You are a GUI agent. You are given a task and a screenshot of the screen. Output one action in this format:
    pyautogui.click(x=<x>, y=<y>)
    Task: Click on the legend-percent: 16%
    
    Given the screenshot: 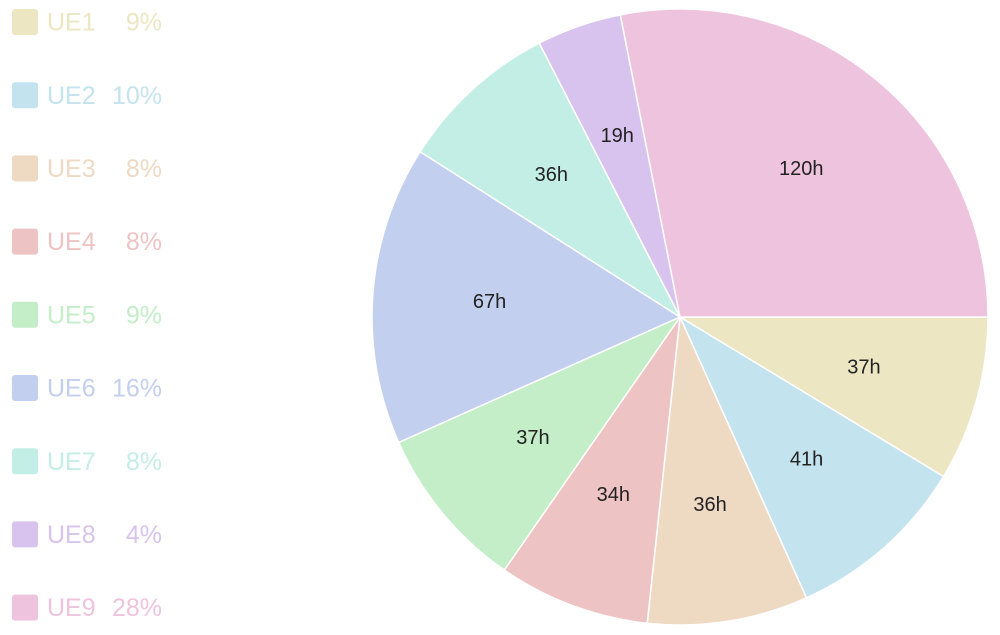 What is the action you would take?
    pyautogui.click(x=137, y=389)
    